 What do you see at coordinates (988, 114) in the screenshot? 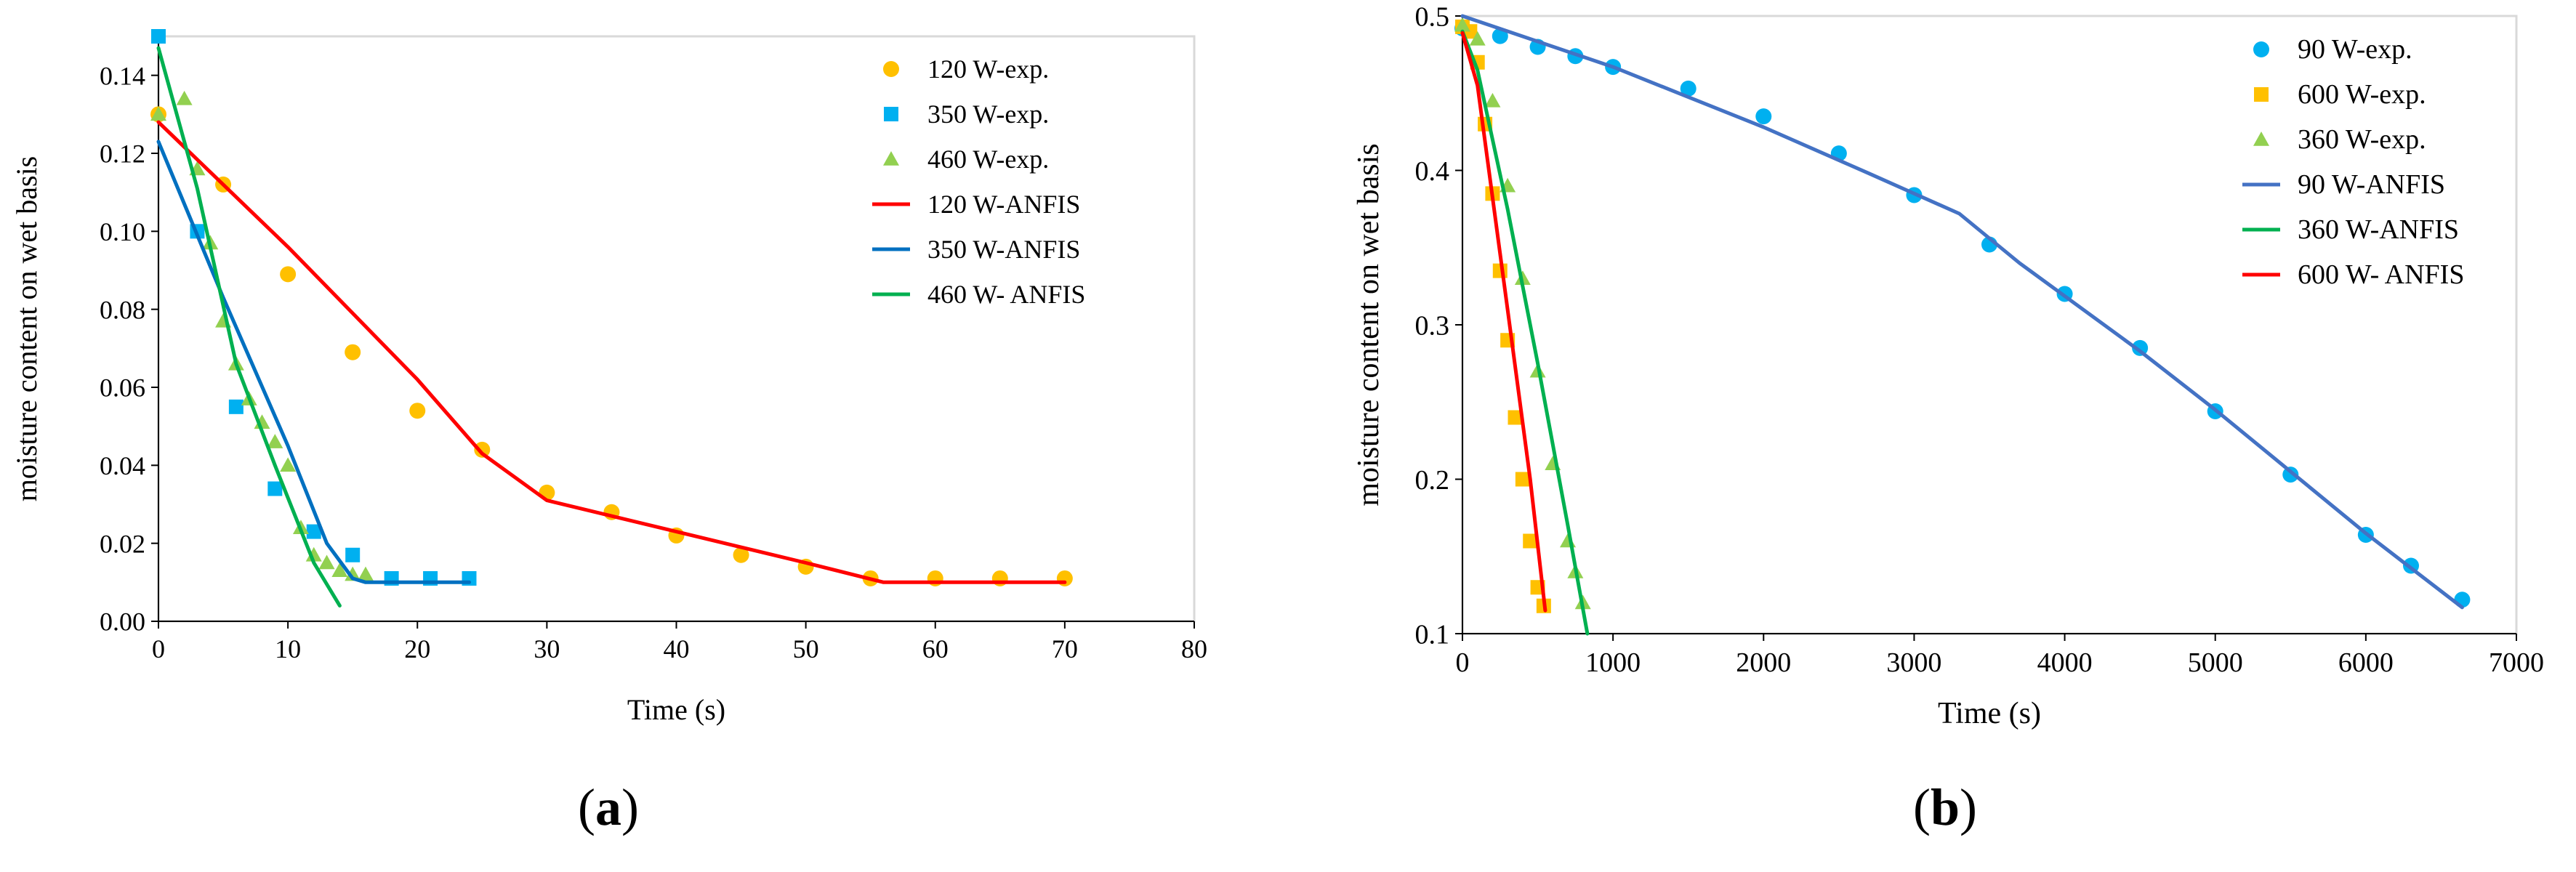
I see `panel-a-legend-label-1: 350 W-exp.` at bounding box center [988, 114].